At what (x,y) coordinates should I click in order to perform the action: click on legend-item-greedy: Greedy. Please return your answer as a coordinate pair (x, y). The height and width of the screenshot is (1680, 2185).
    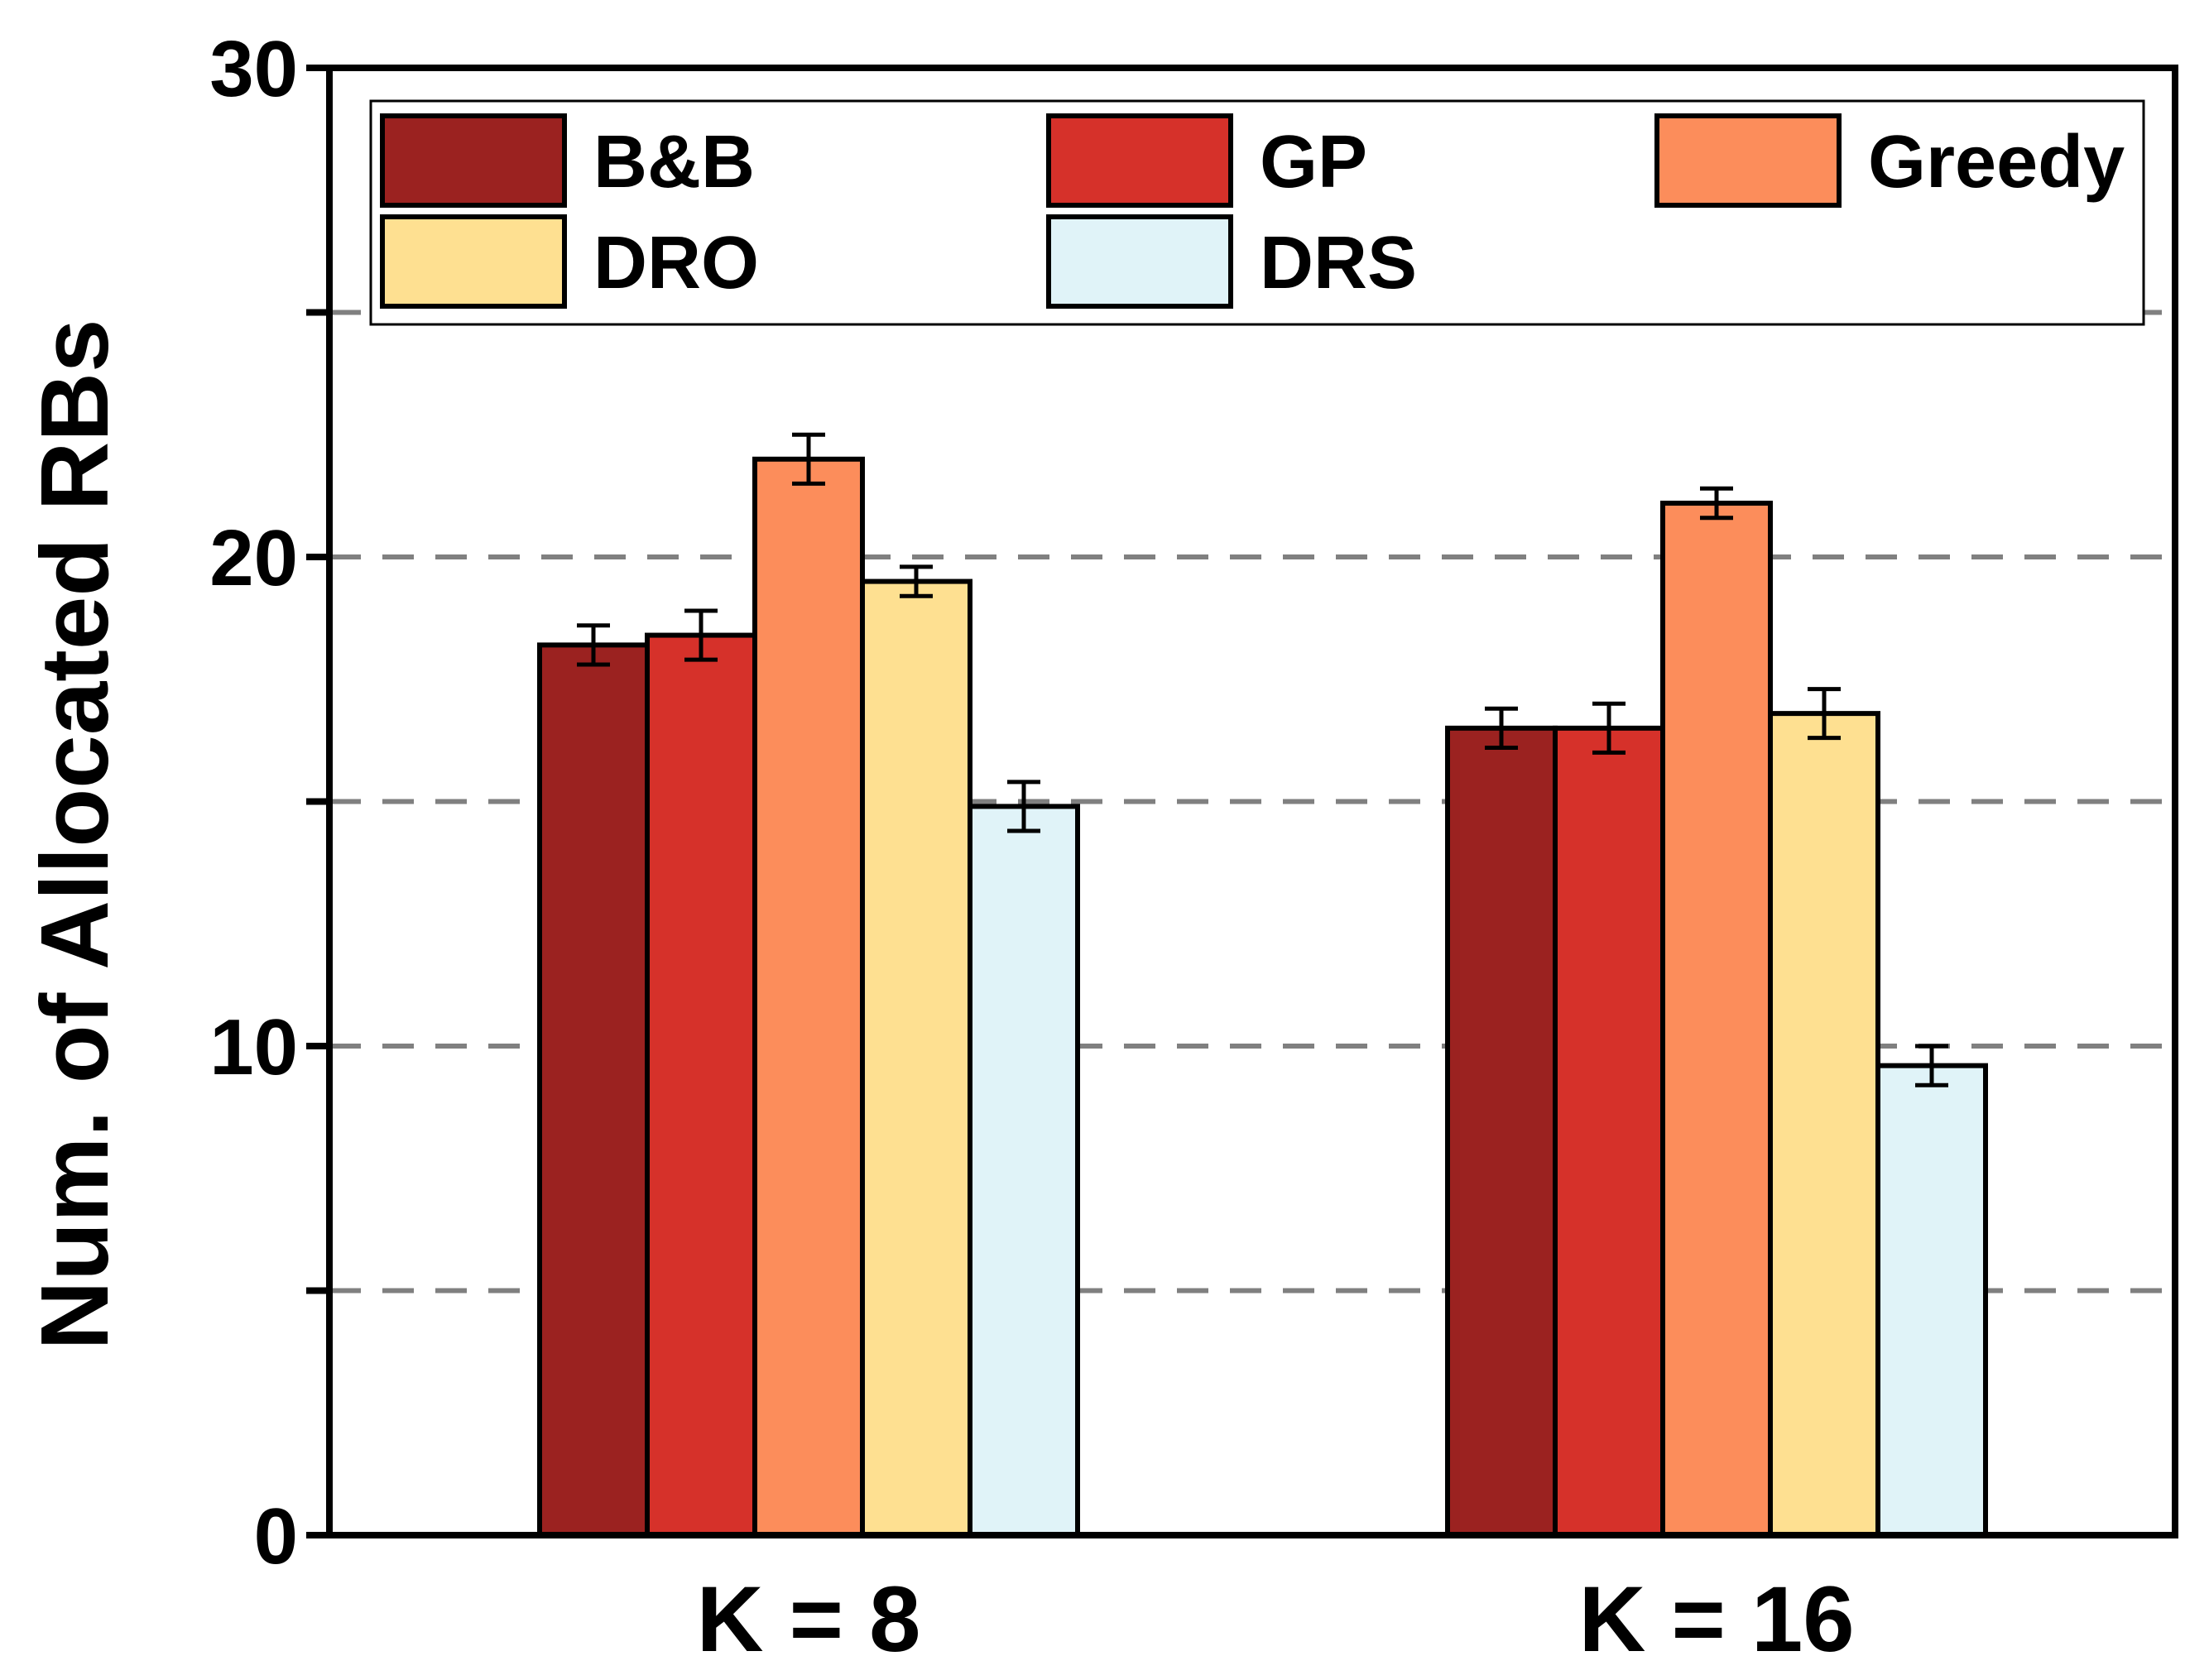
    Looking at the image, I should click on (1890, 160).